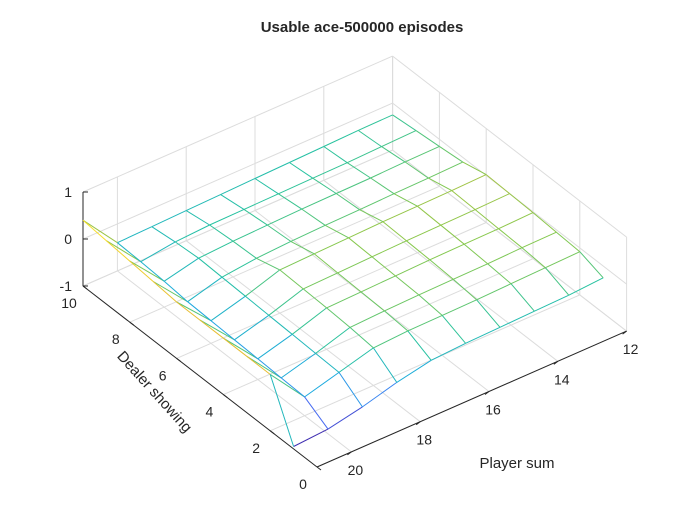  What do you see at coordinates (493, 410) in the screenshot?
I see `x-tick-label: 16` at bounding box center [493, 410].